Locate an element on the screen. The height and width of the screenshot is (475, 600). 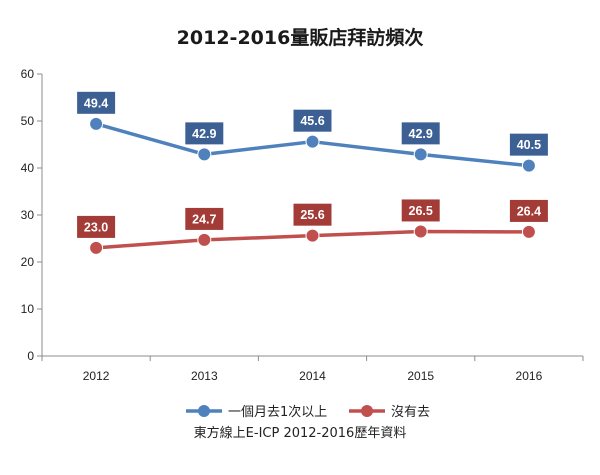
data-label: 26.5 is located at coordinates (421, 211).